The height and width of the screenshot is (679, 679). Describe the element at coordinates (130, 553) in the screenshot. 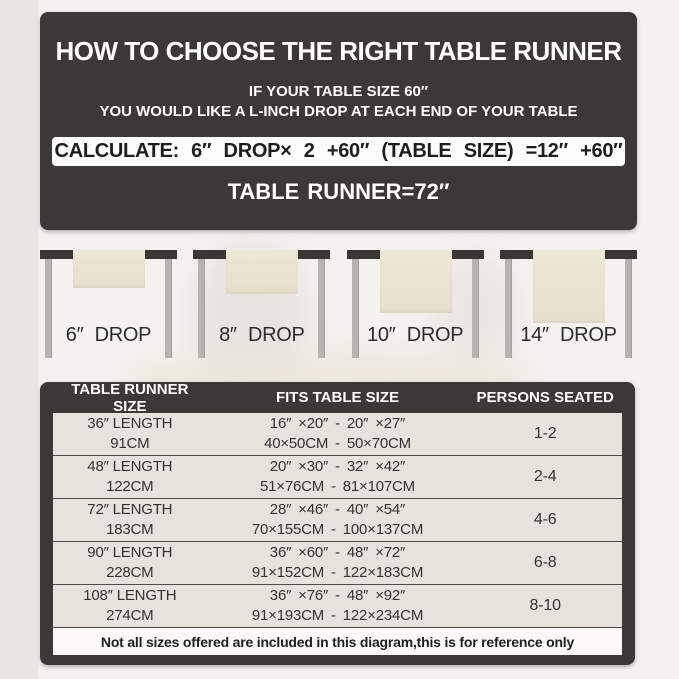

I see `runner-length-in: 90″ LENGTH` at that location.